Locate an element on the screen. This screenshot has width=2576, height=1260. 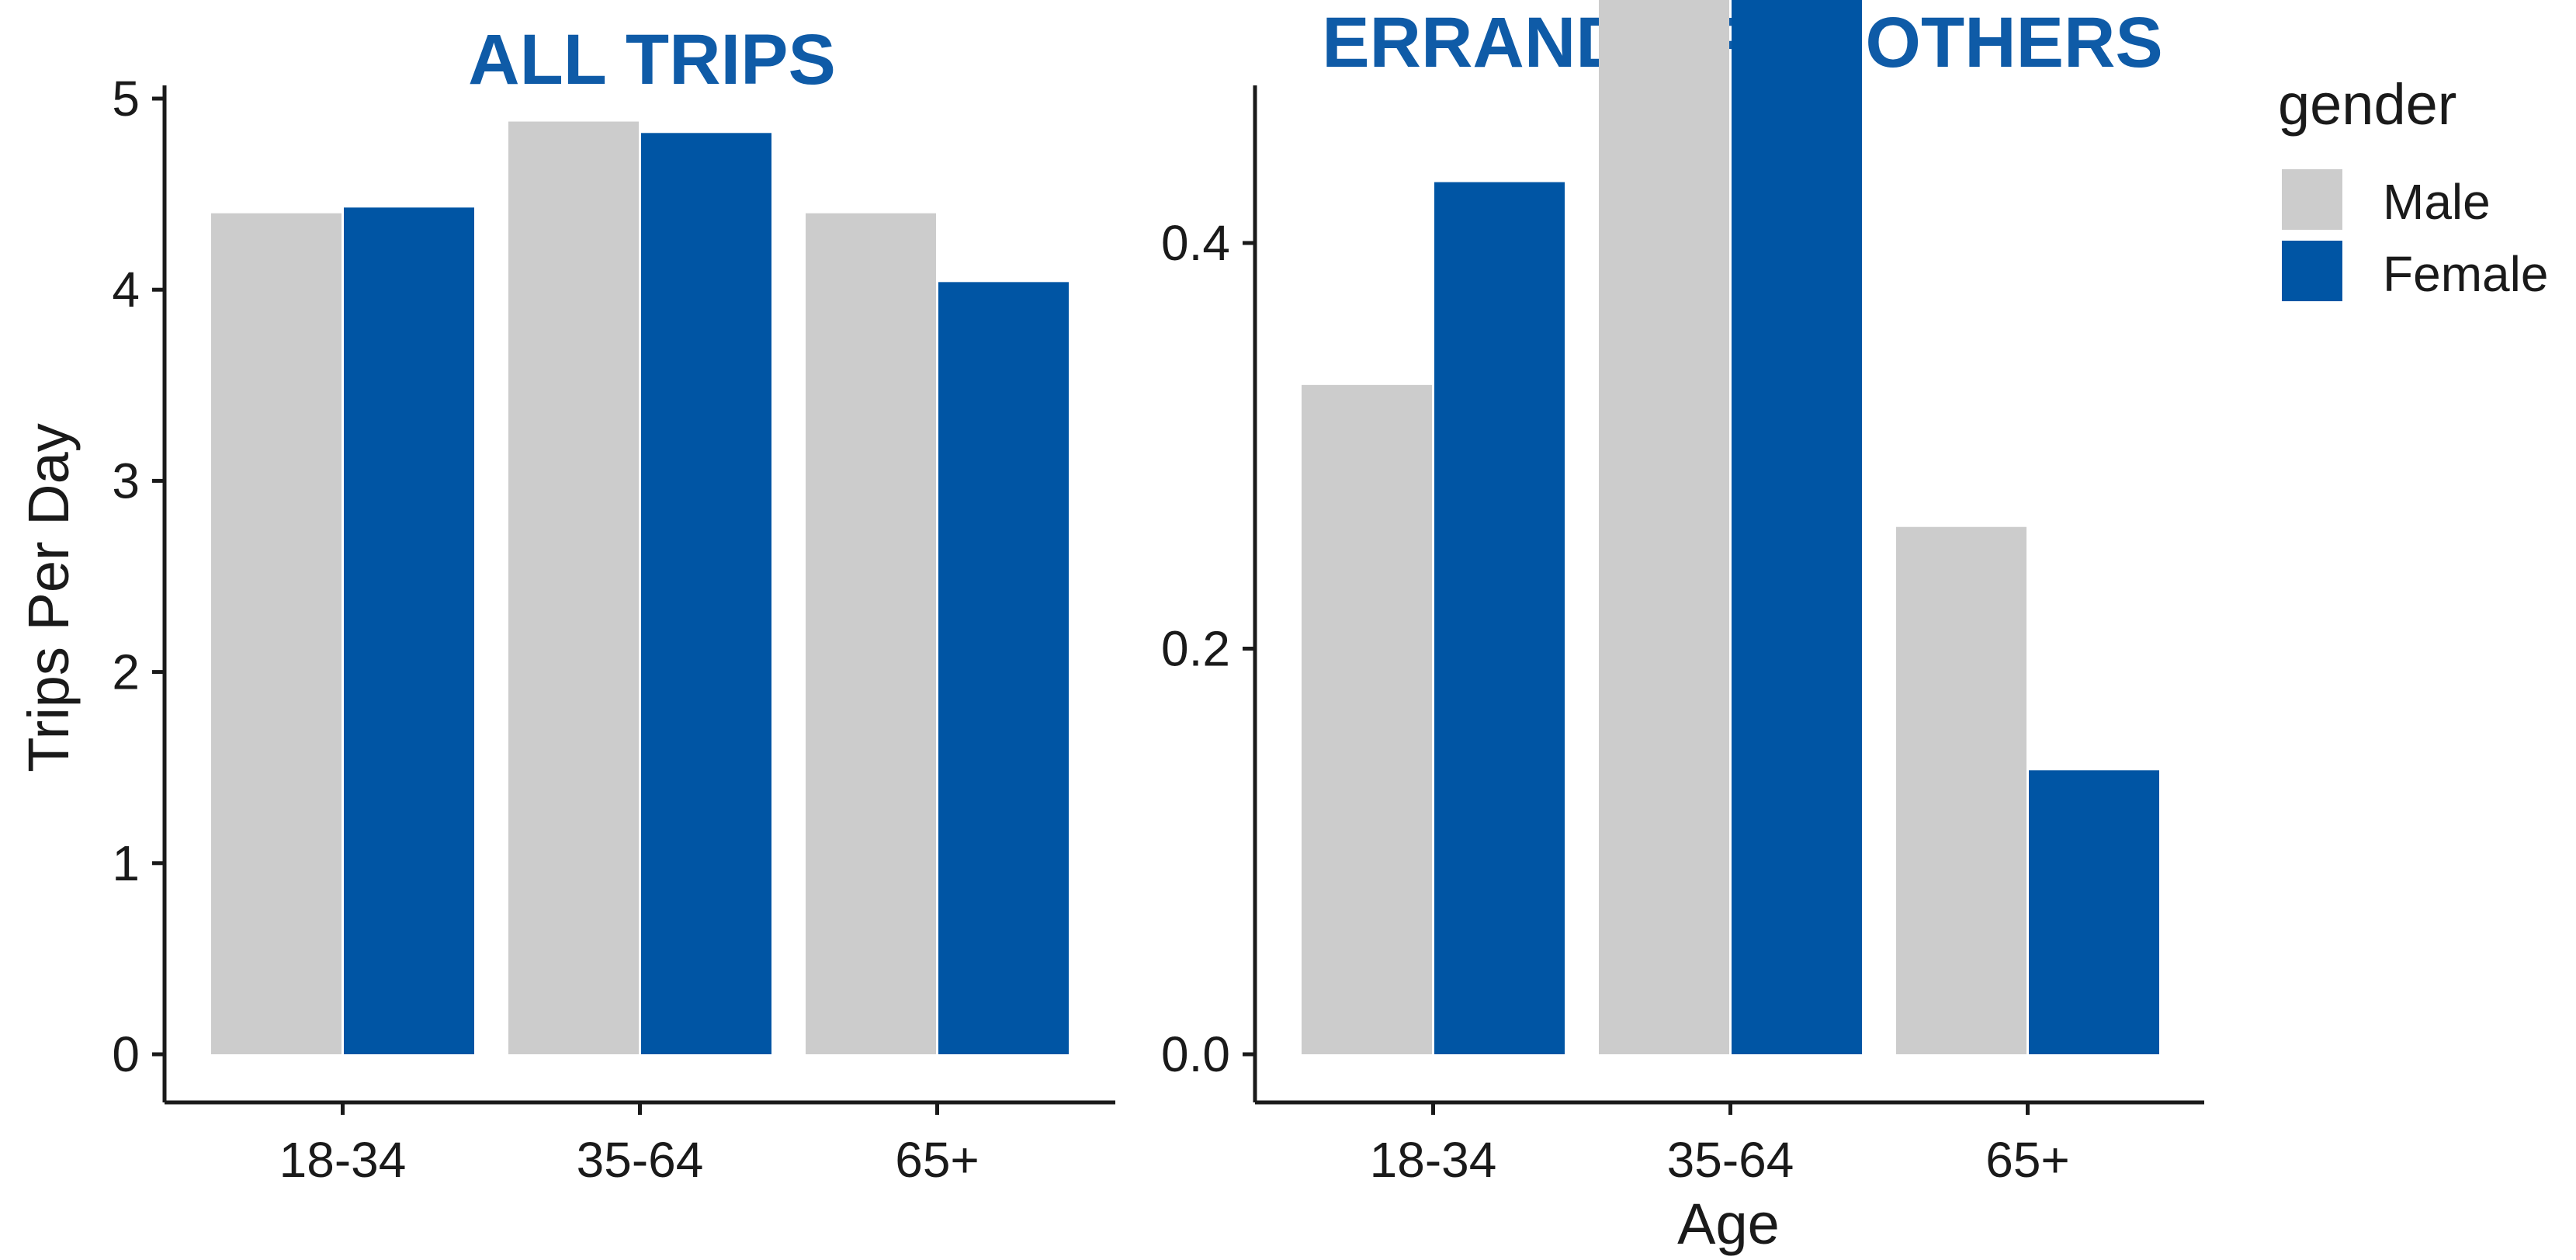
panel-title-all-trips: ALL TRIPS is located at coordinates (652, 59).